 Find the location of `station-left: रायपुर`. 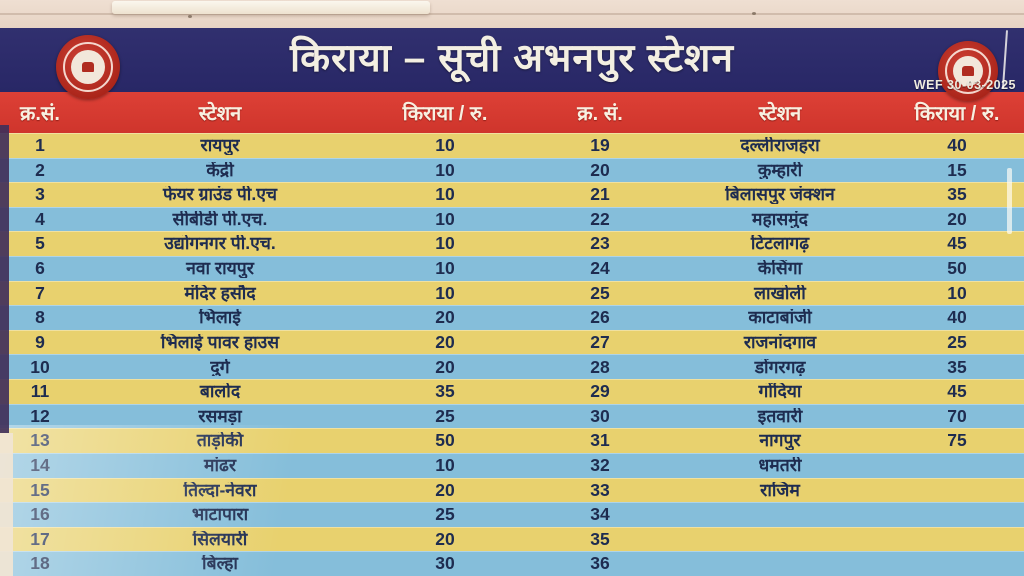

station-left: रायपुर is located at coordinates (220, 146).